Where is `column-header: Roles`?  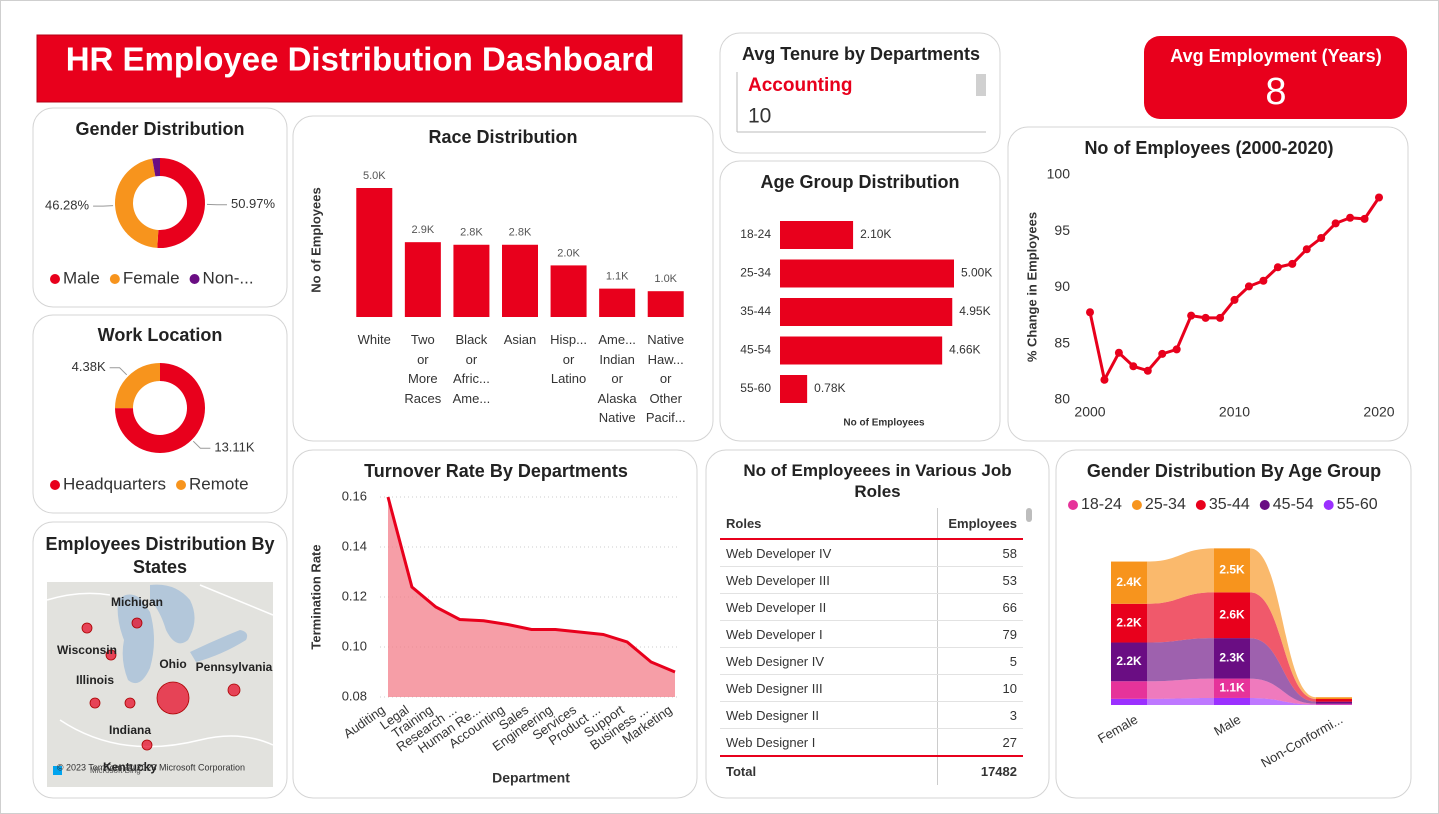 column-header: Roles is located at coordinates (829, 524).